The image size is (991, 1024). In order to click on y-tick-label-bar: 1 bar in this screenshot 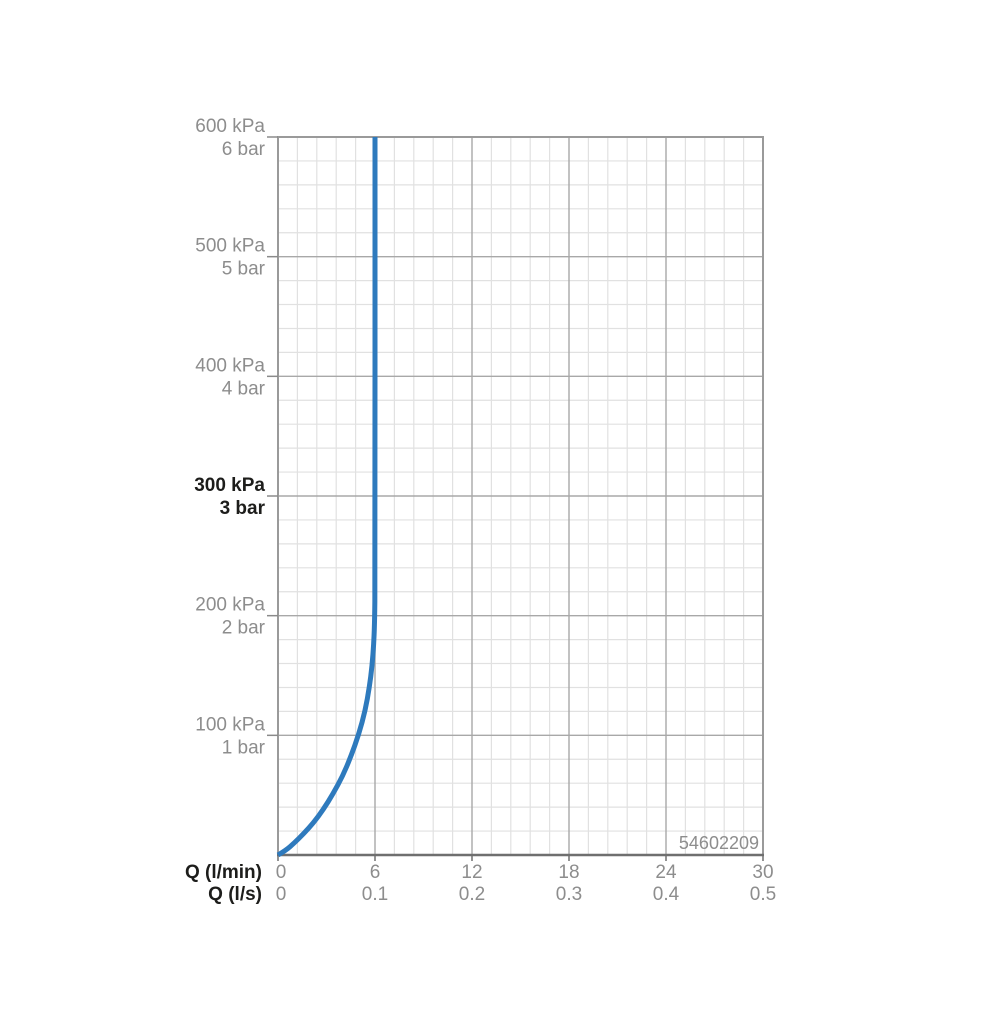, I will do `click(244, 747)`.